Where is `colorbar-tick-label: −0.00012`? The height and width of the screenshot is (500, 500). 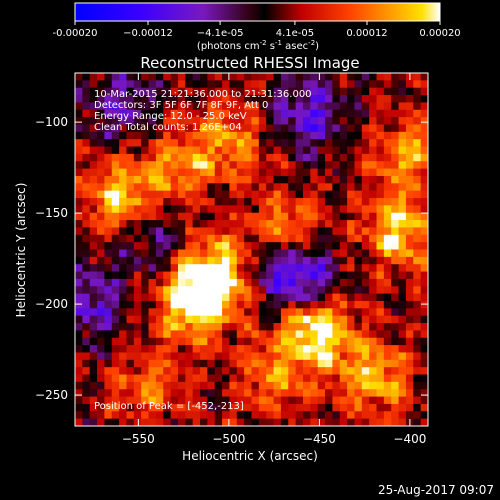 colorbar-tick-label: −0.00012 is located at coordinates (148, 33).